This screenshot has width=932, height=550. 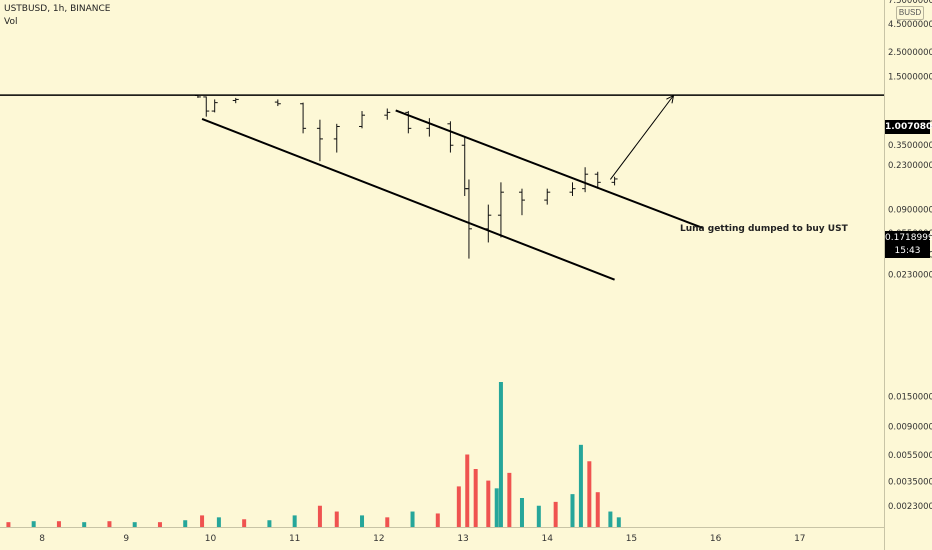 What do you see at coordinates (42, 539) in the screenshot?
I see `time-axis-label: 8` at bounding box center [42, 539].